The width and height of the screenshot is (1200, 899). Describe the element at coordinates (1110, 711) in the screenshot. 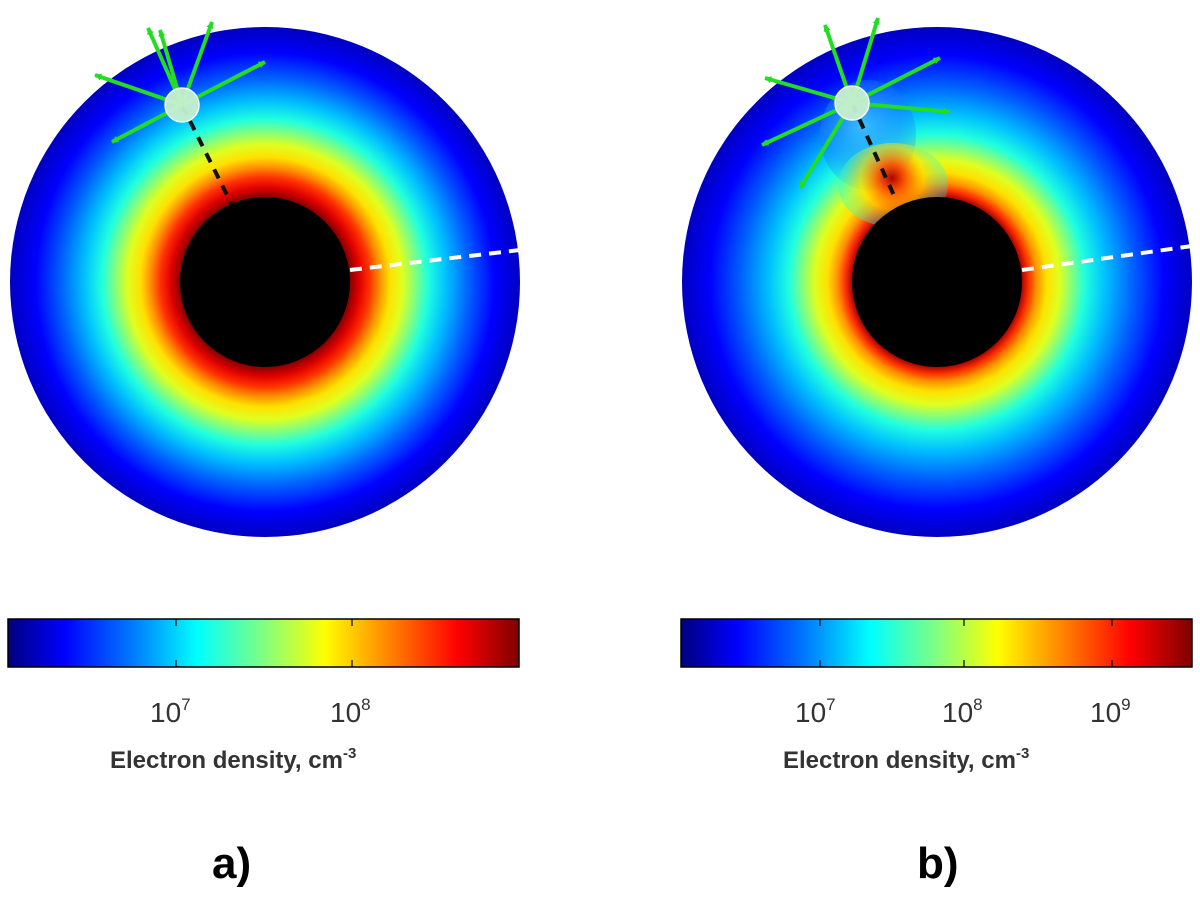

I see `colorbar-tick-label: 10⁹` at that location.